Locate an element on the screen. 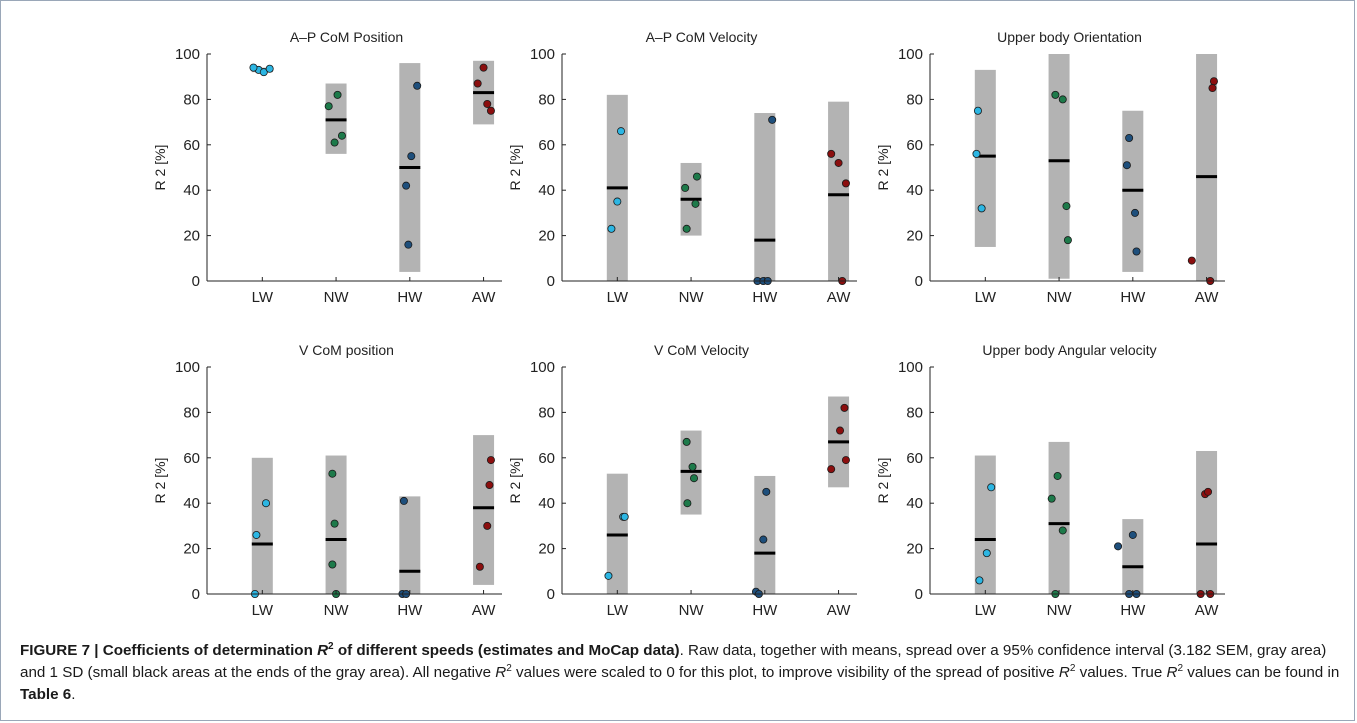  caption-sup: 2 is located at coordinates (331, 646).